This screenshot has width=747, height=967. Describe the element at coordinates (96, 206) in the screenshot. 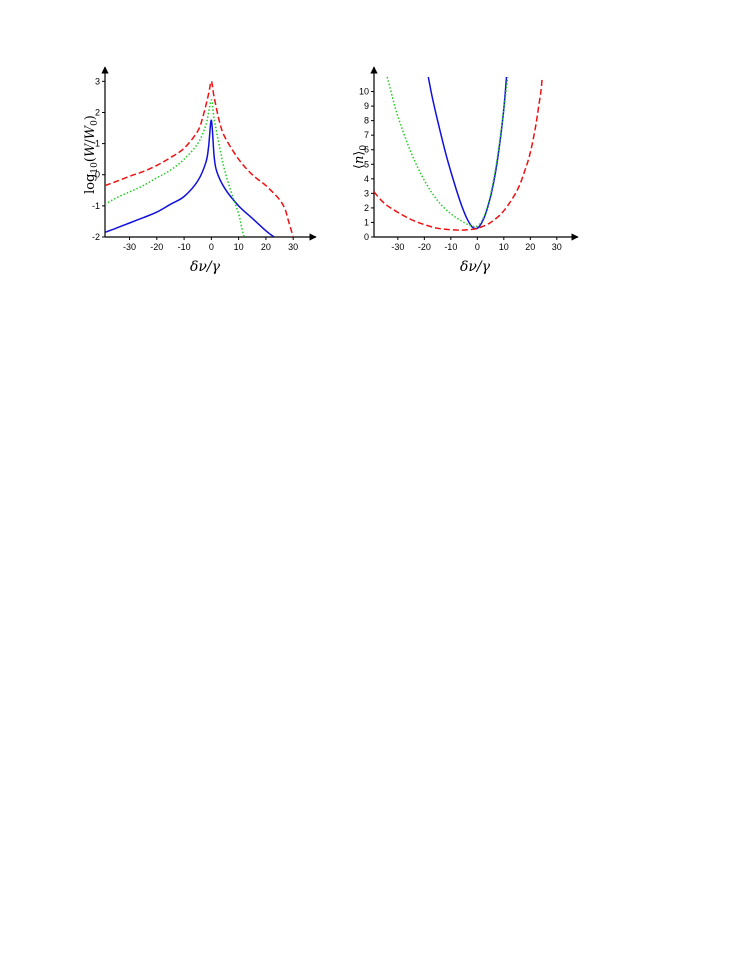

I see `y-tick-label: -1` at that location.